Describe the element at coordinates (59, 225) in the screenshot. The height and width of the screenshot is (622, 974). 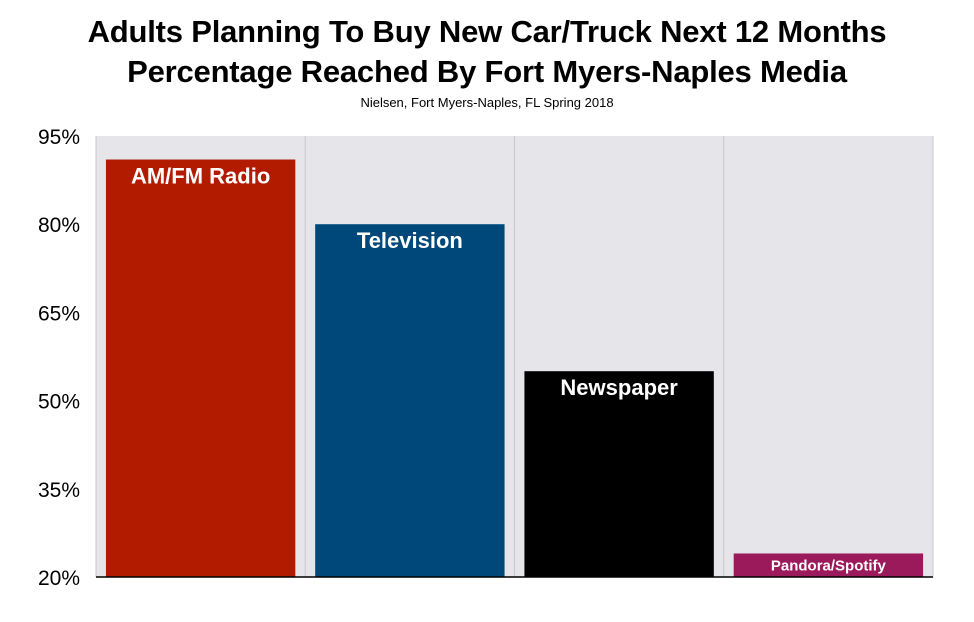
I see `y-tick-label: 80%` at that location.